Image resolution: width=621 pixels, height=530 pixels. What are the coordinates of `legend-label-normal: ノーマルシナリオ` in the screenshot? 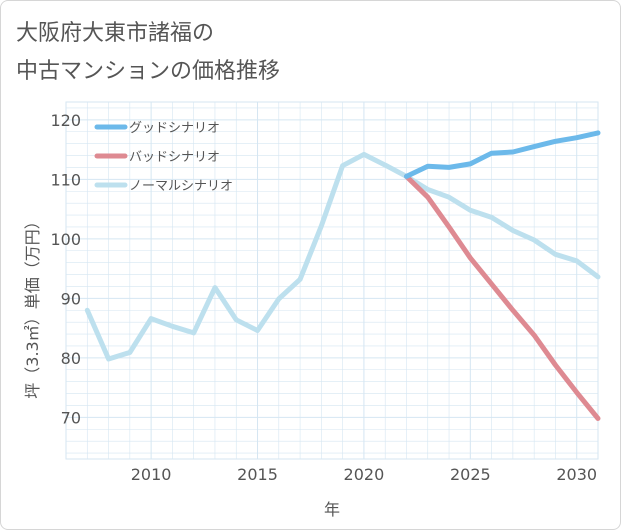 It's located at (181, 186).